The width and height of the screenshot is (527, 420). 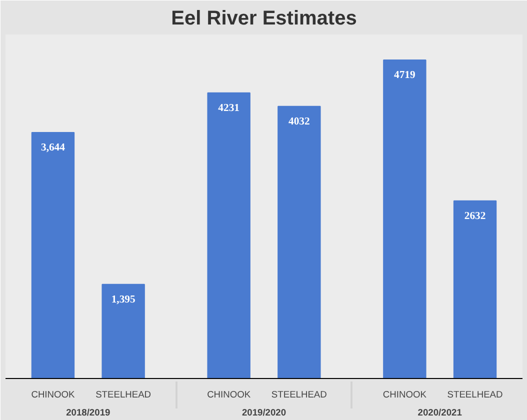 I want to click on data-label: 4231, so click(x=229, y=108).